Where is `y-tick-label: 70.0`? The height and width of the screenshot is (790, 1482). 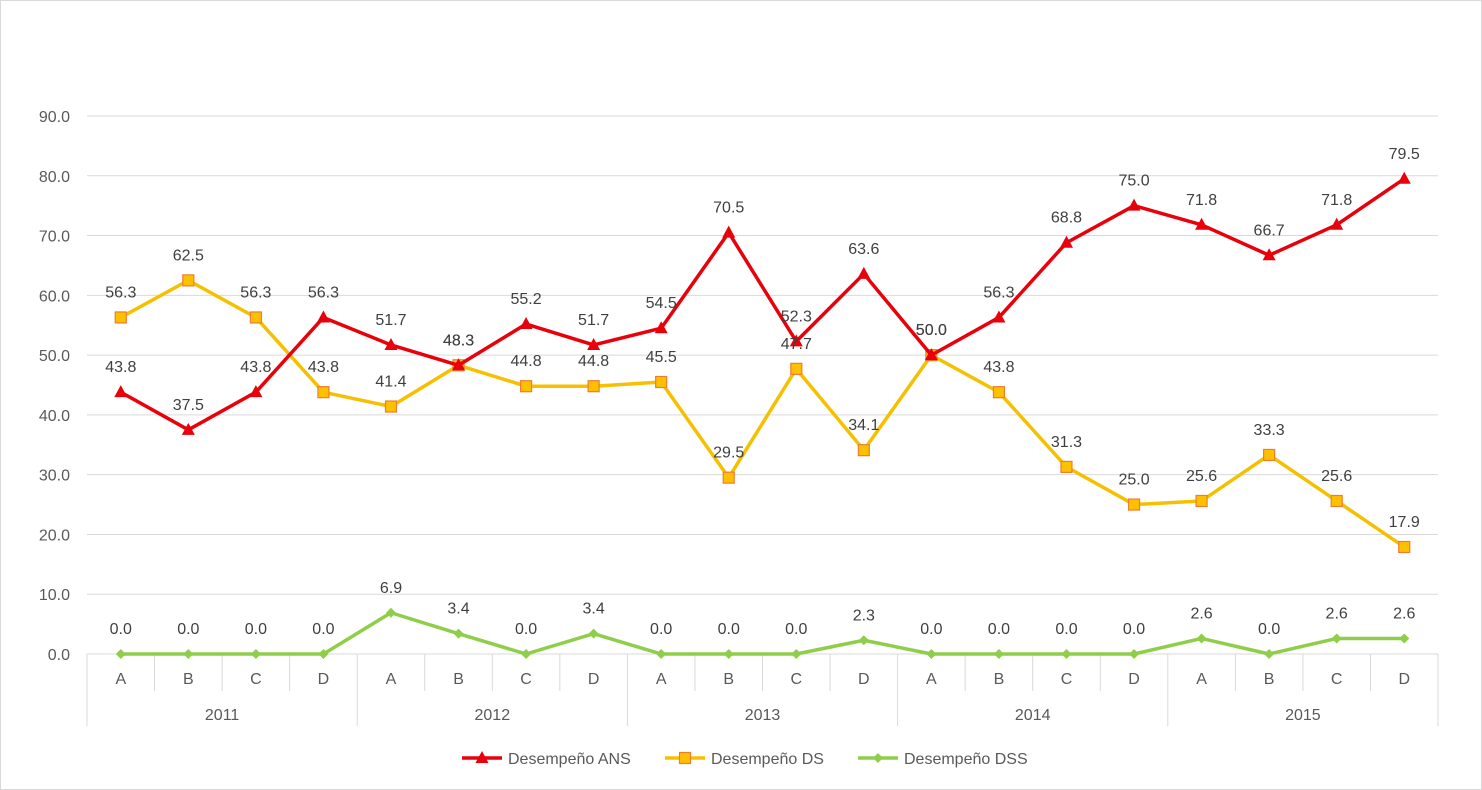 y-tick-label: 70.0 is located at coordinates (54, 237).